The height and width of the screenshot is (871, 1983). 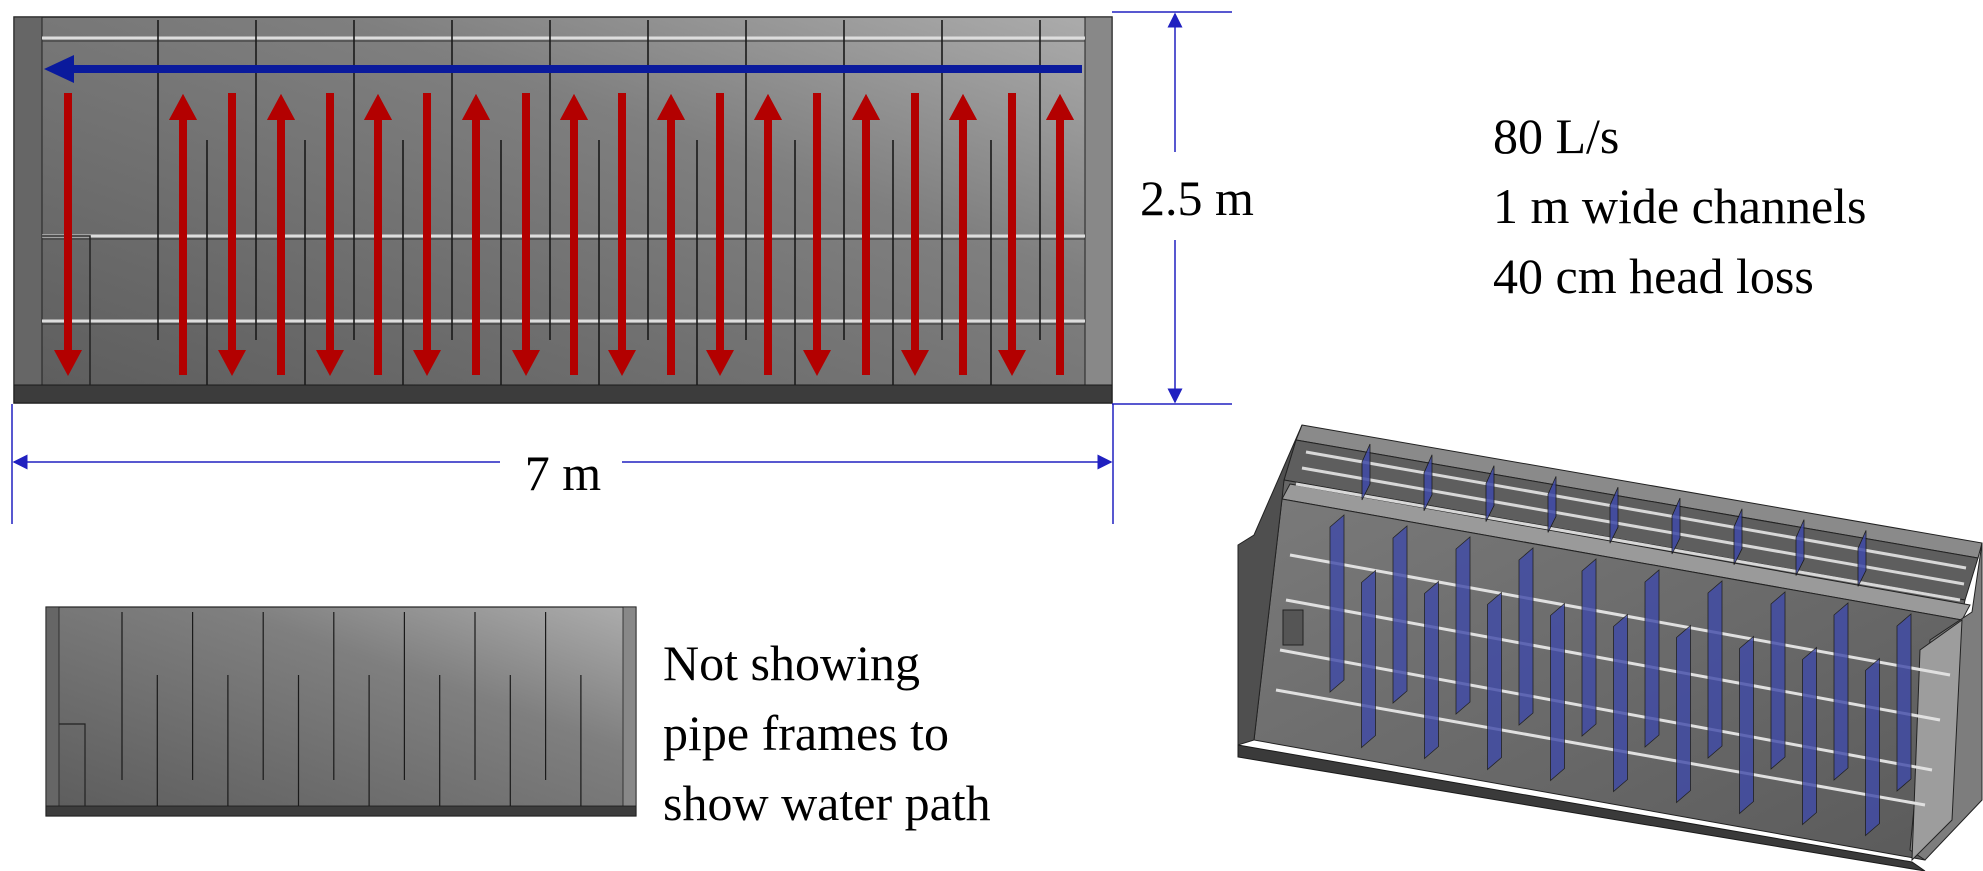 I want to click on small-tank-view, so click(x=341, y=711).